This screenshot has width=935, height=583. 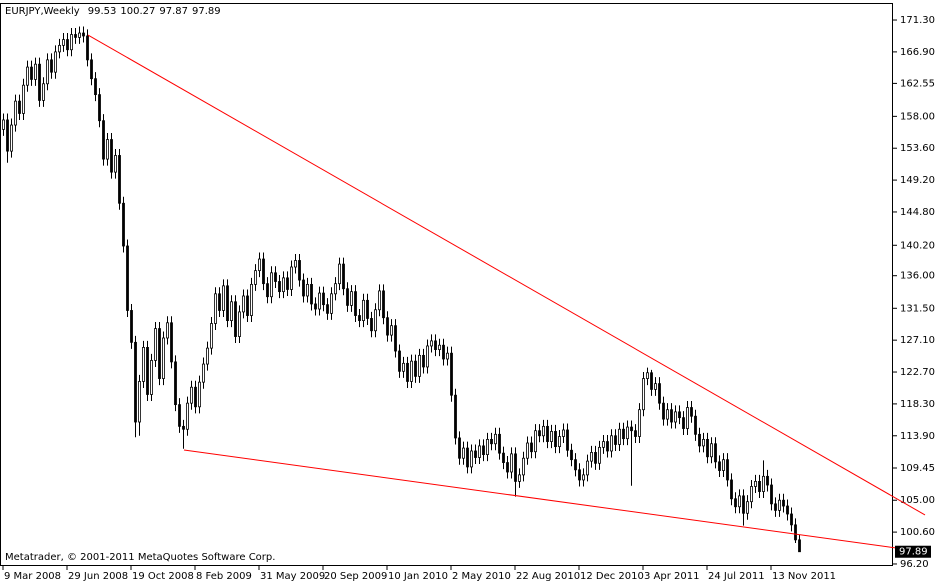 What do you see at coordinates (917, 180) in the screenshot?
I see `y-tick-label: 149.20` at bounding box center [917, 180].